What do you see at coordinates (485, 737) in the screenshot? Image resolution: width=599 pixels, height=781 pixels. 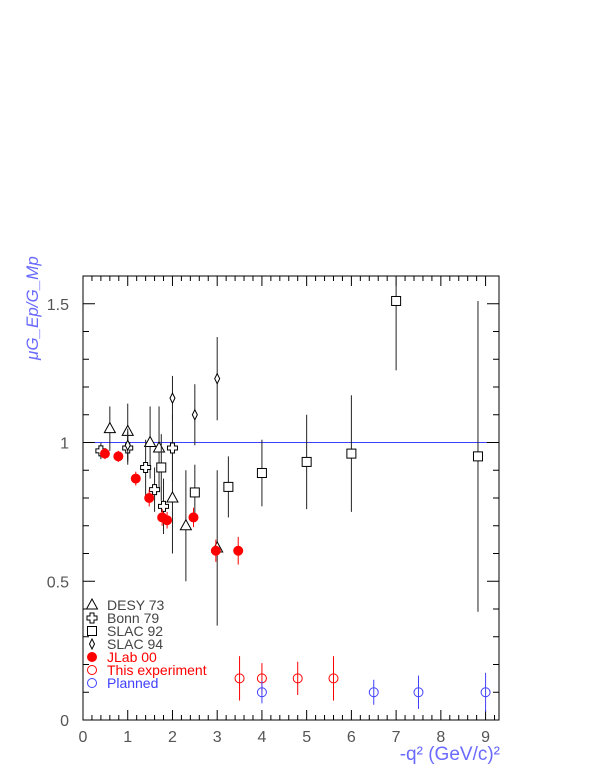 I see `x-tick-label: 9` at bounding box center [485, 737].